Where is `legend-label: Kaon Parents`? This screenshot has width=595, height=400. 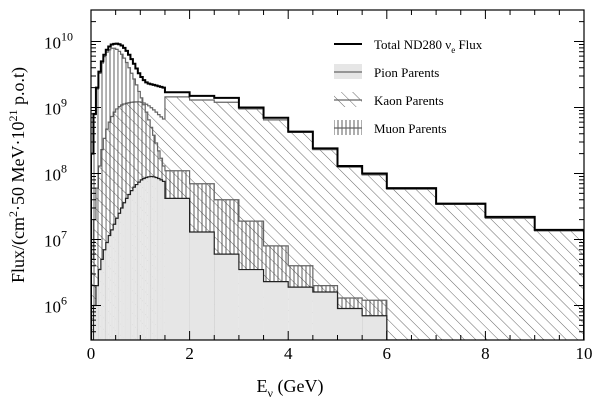
legend-label: Kaon Parents is located at coordinates (409, 100).